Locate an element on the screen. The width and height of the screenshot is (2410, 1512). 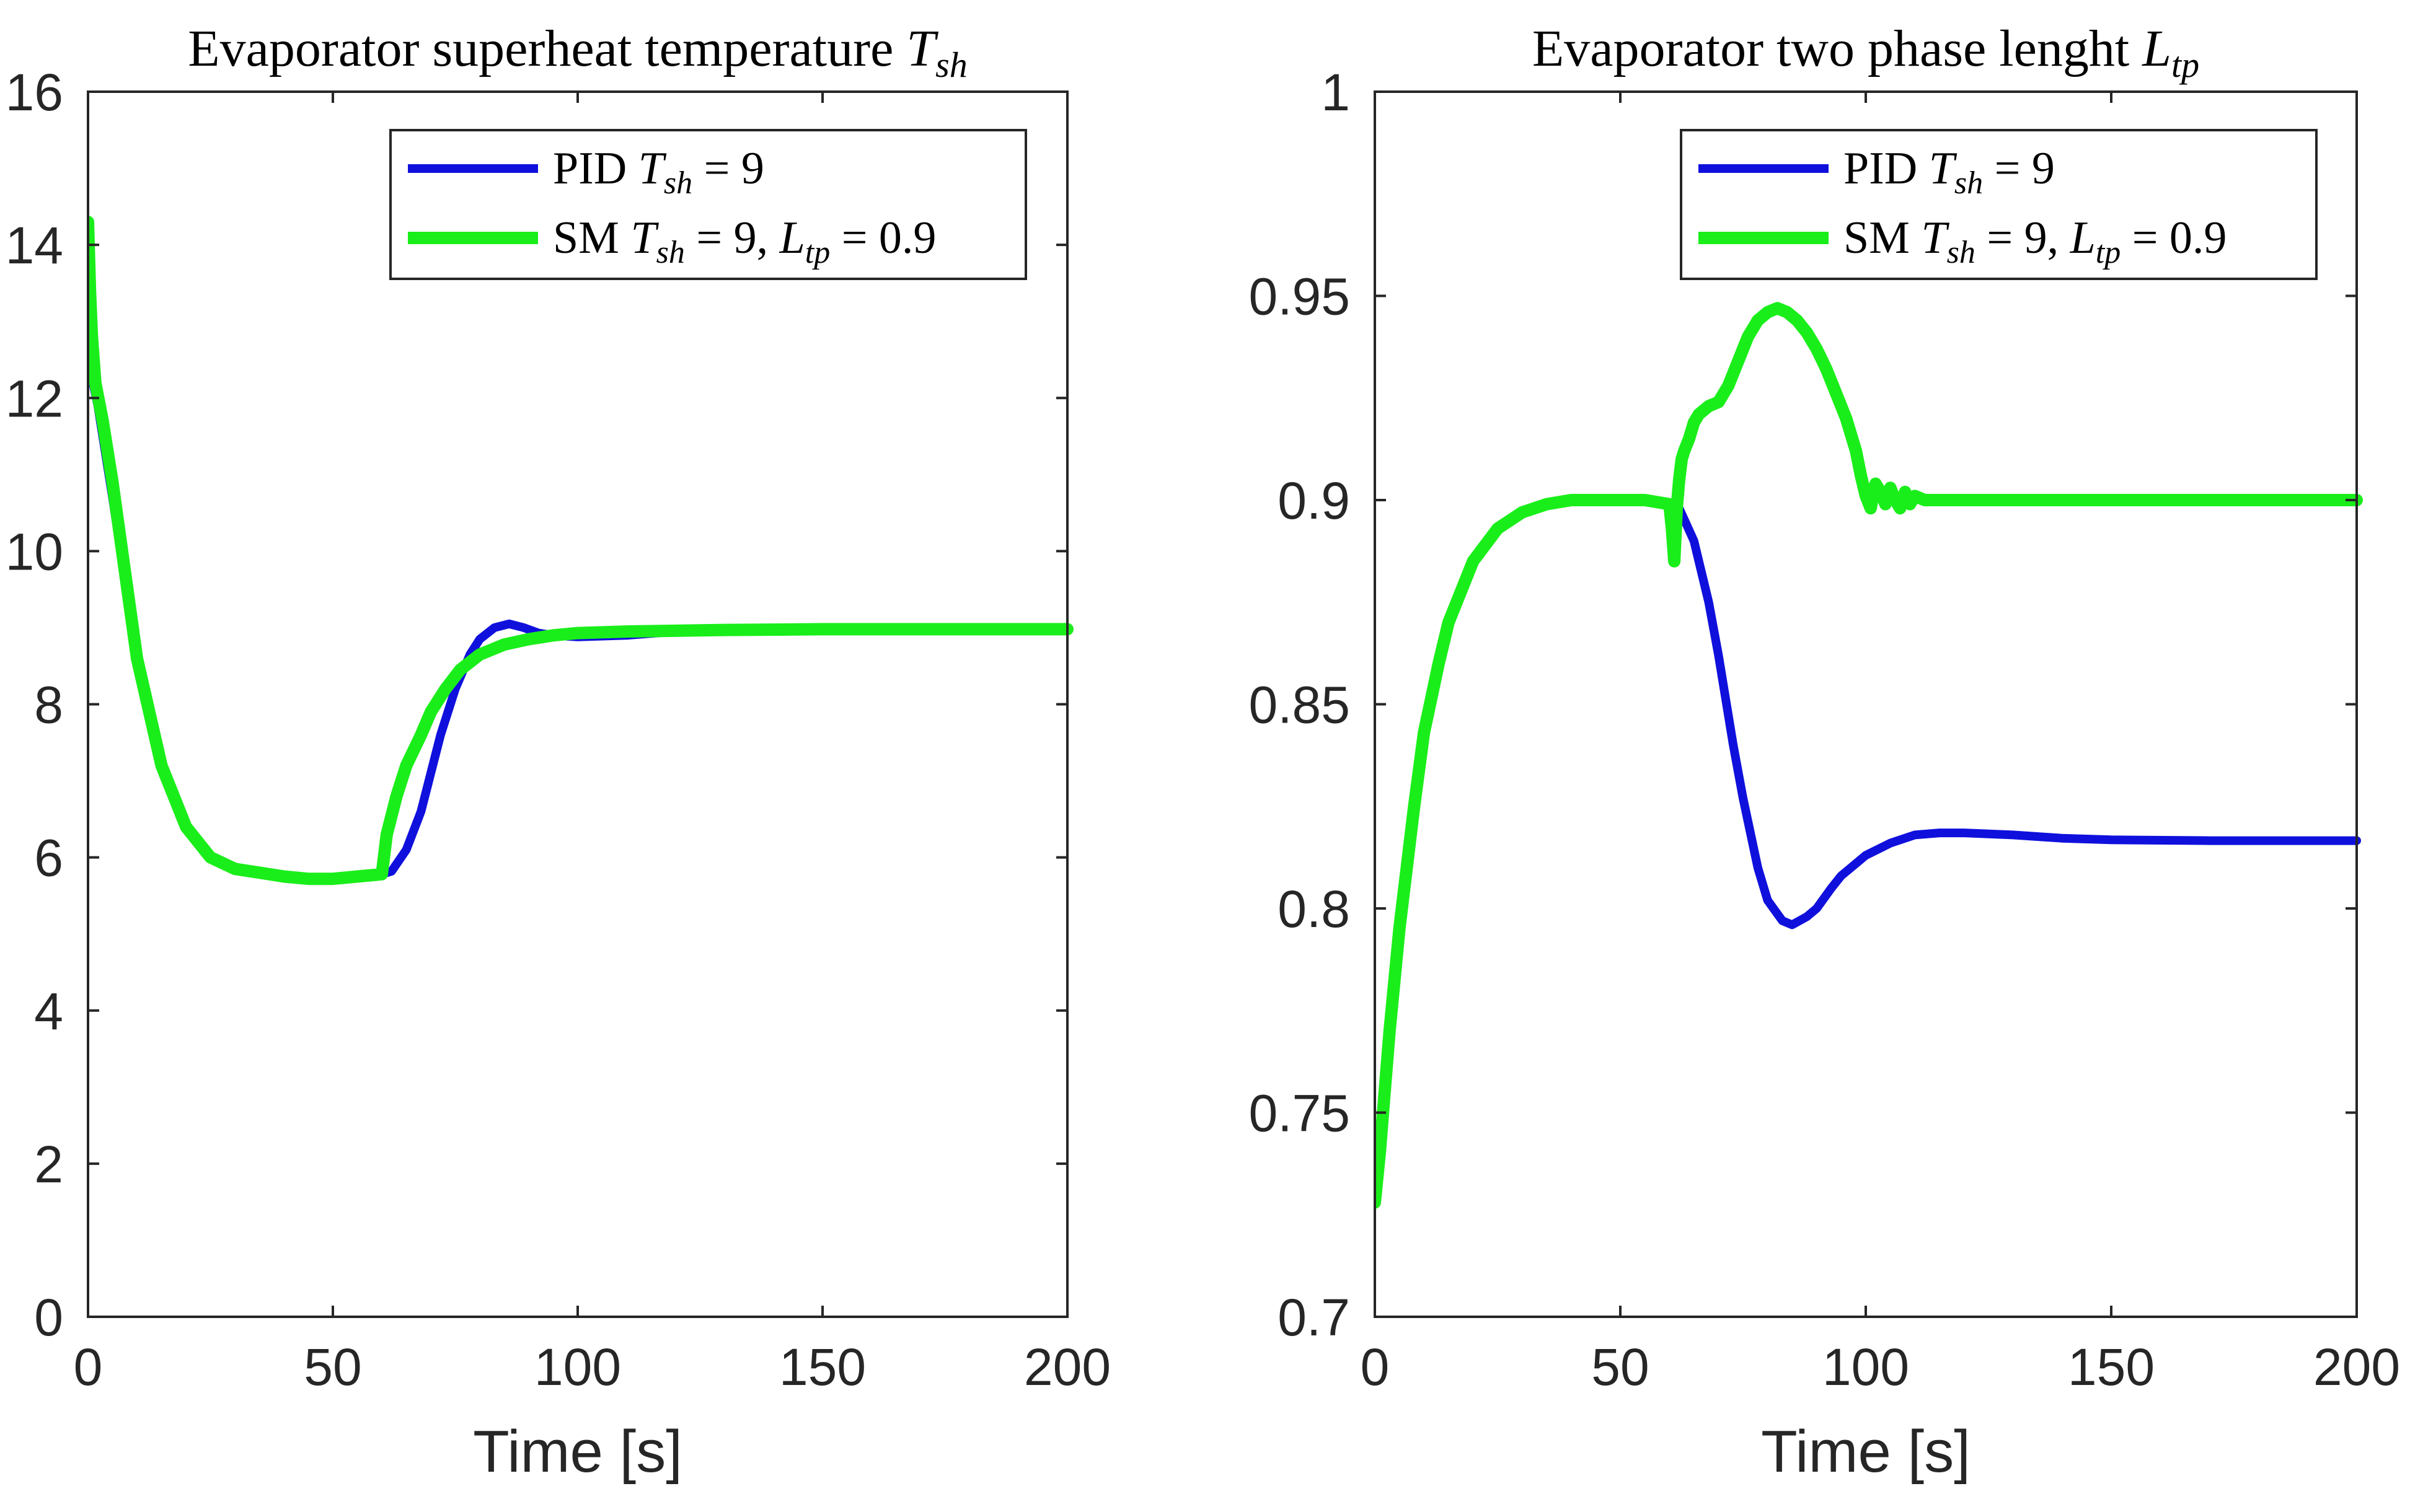
y-tick-label: 0.8 is located at coordinates (1314, 909).